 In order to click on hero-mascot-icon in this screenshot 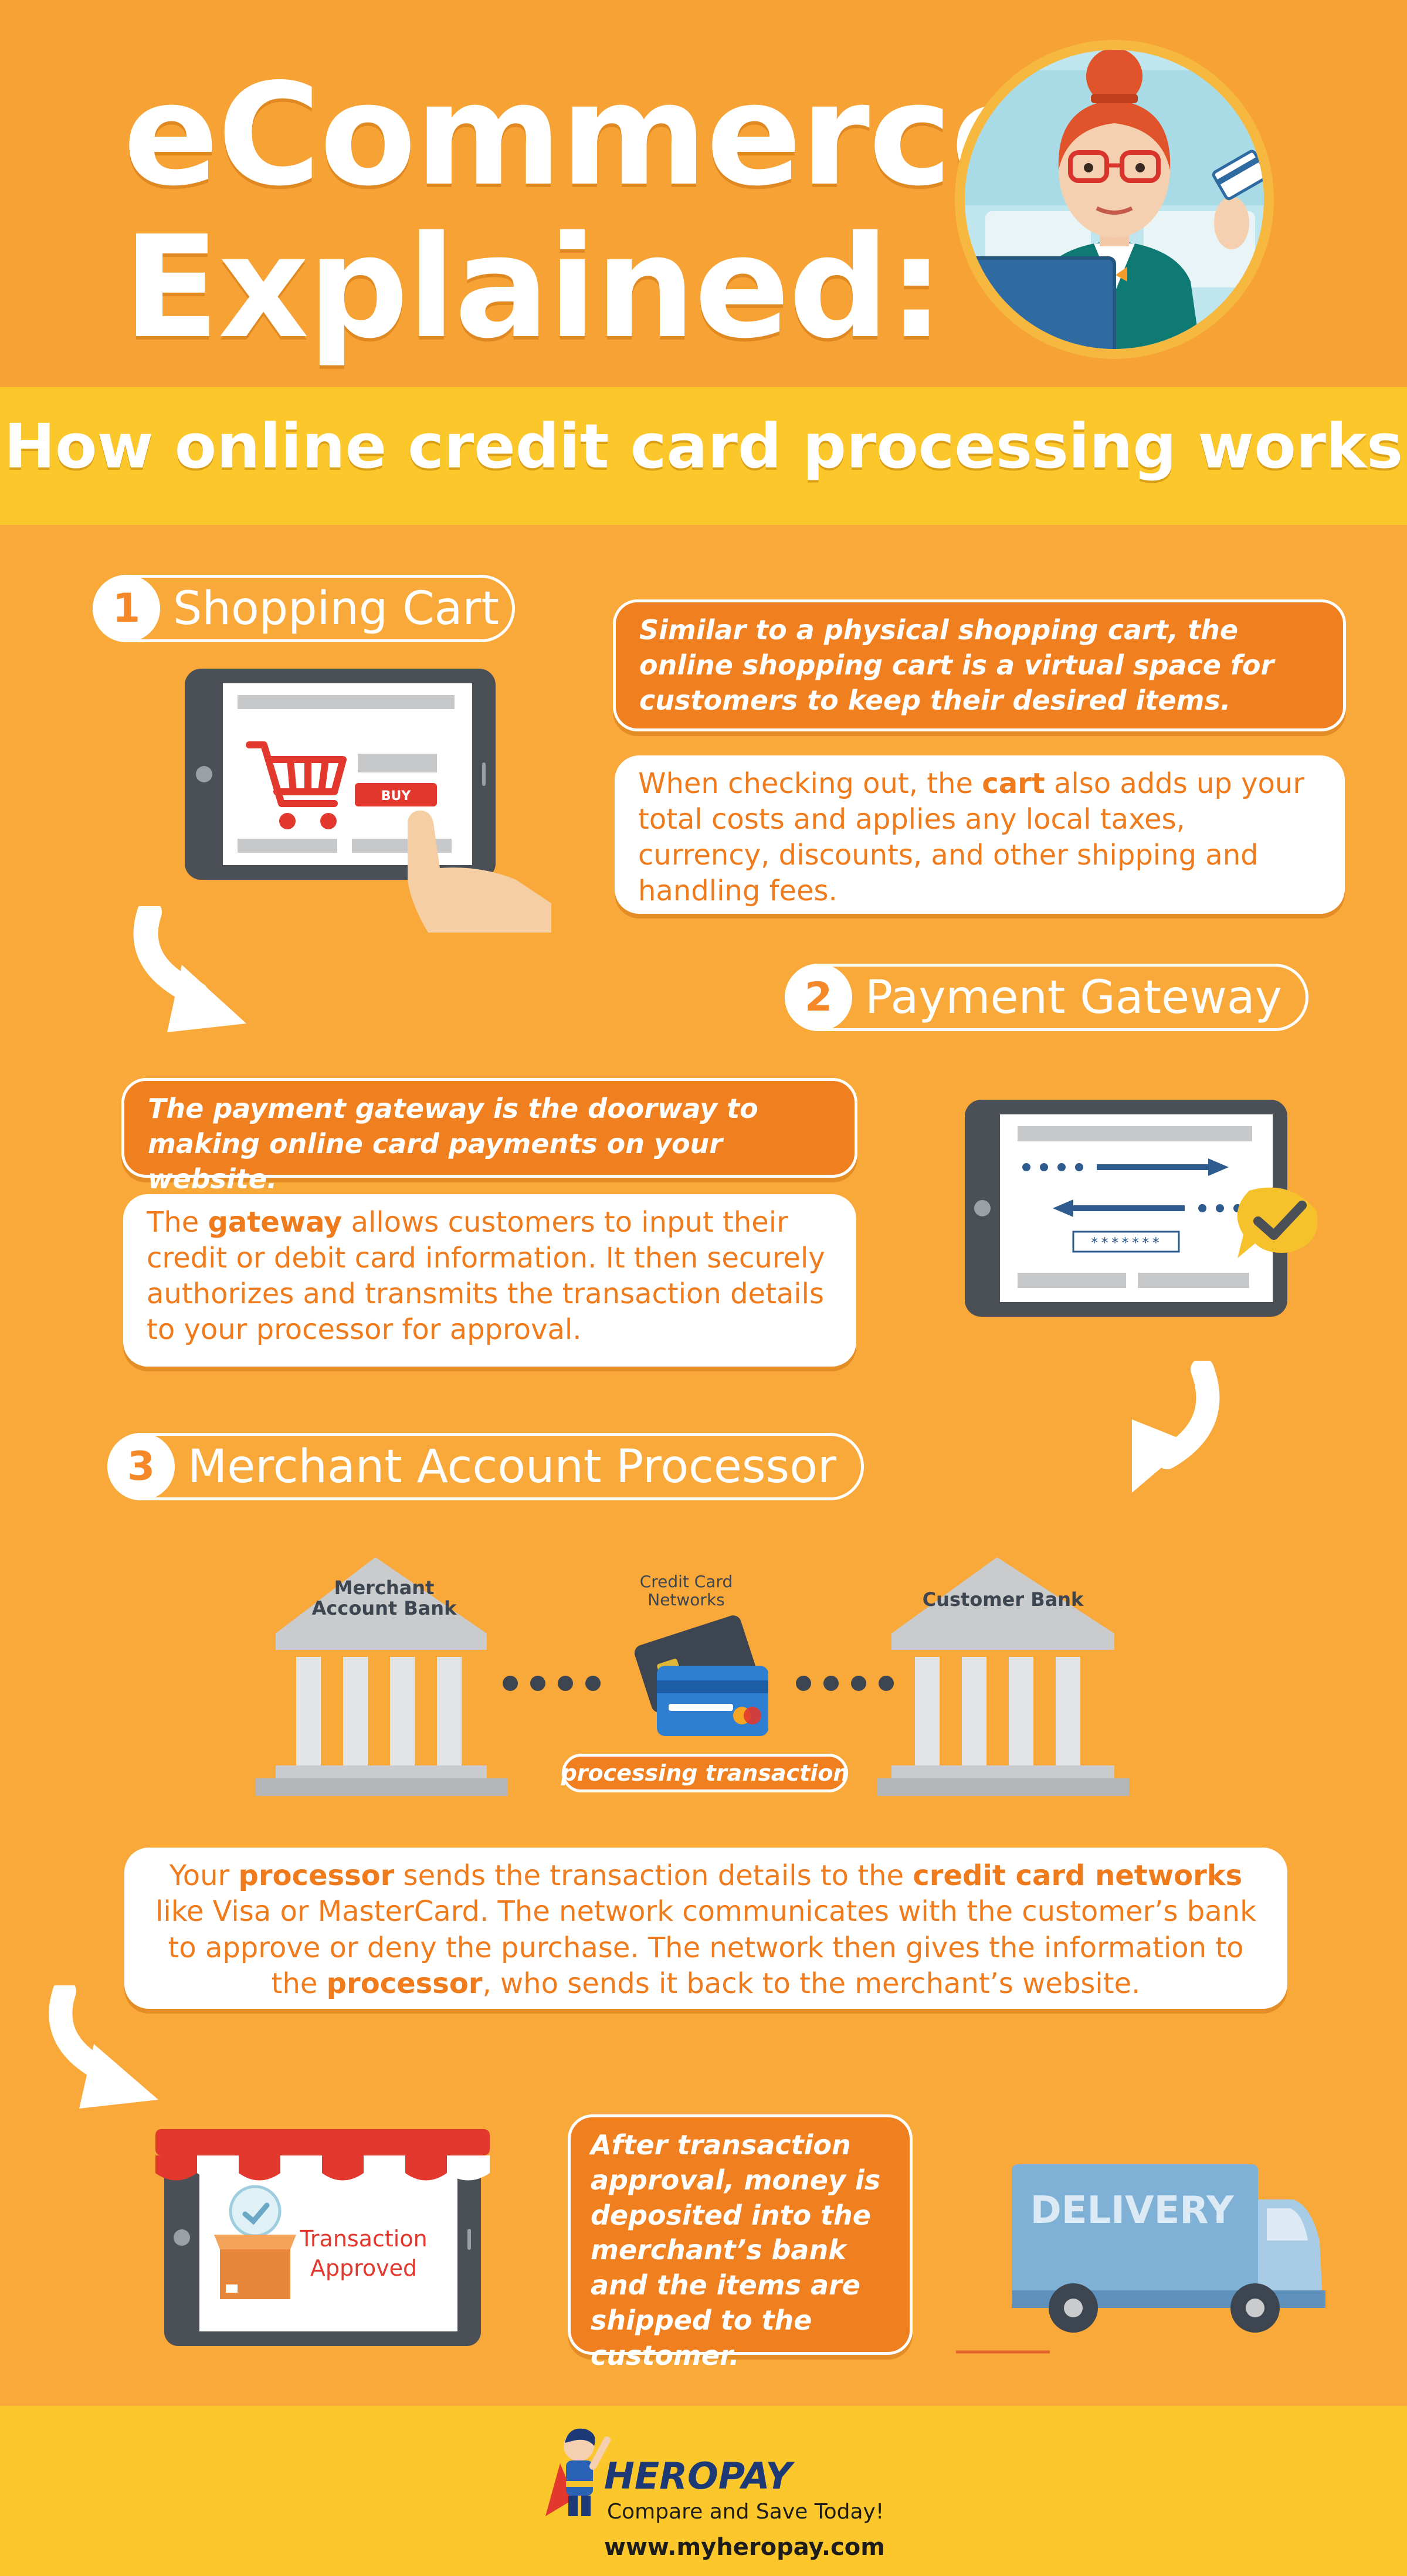, I will do `click(578, 2472)`.